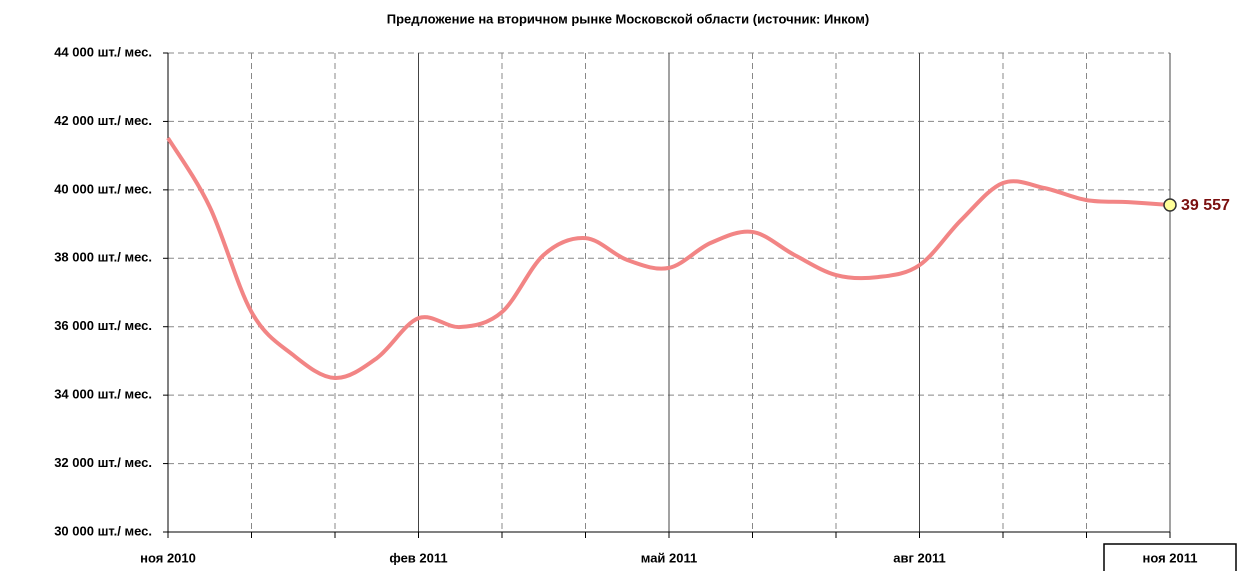  I want to click on x-tick-label: ноя 2010, so click(168, 557).